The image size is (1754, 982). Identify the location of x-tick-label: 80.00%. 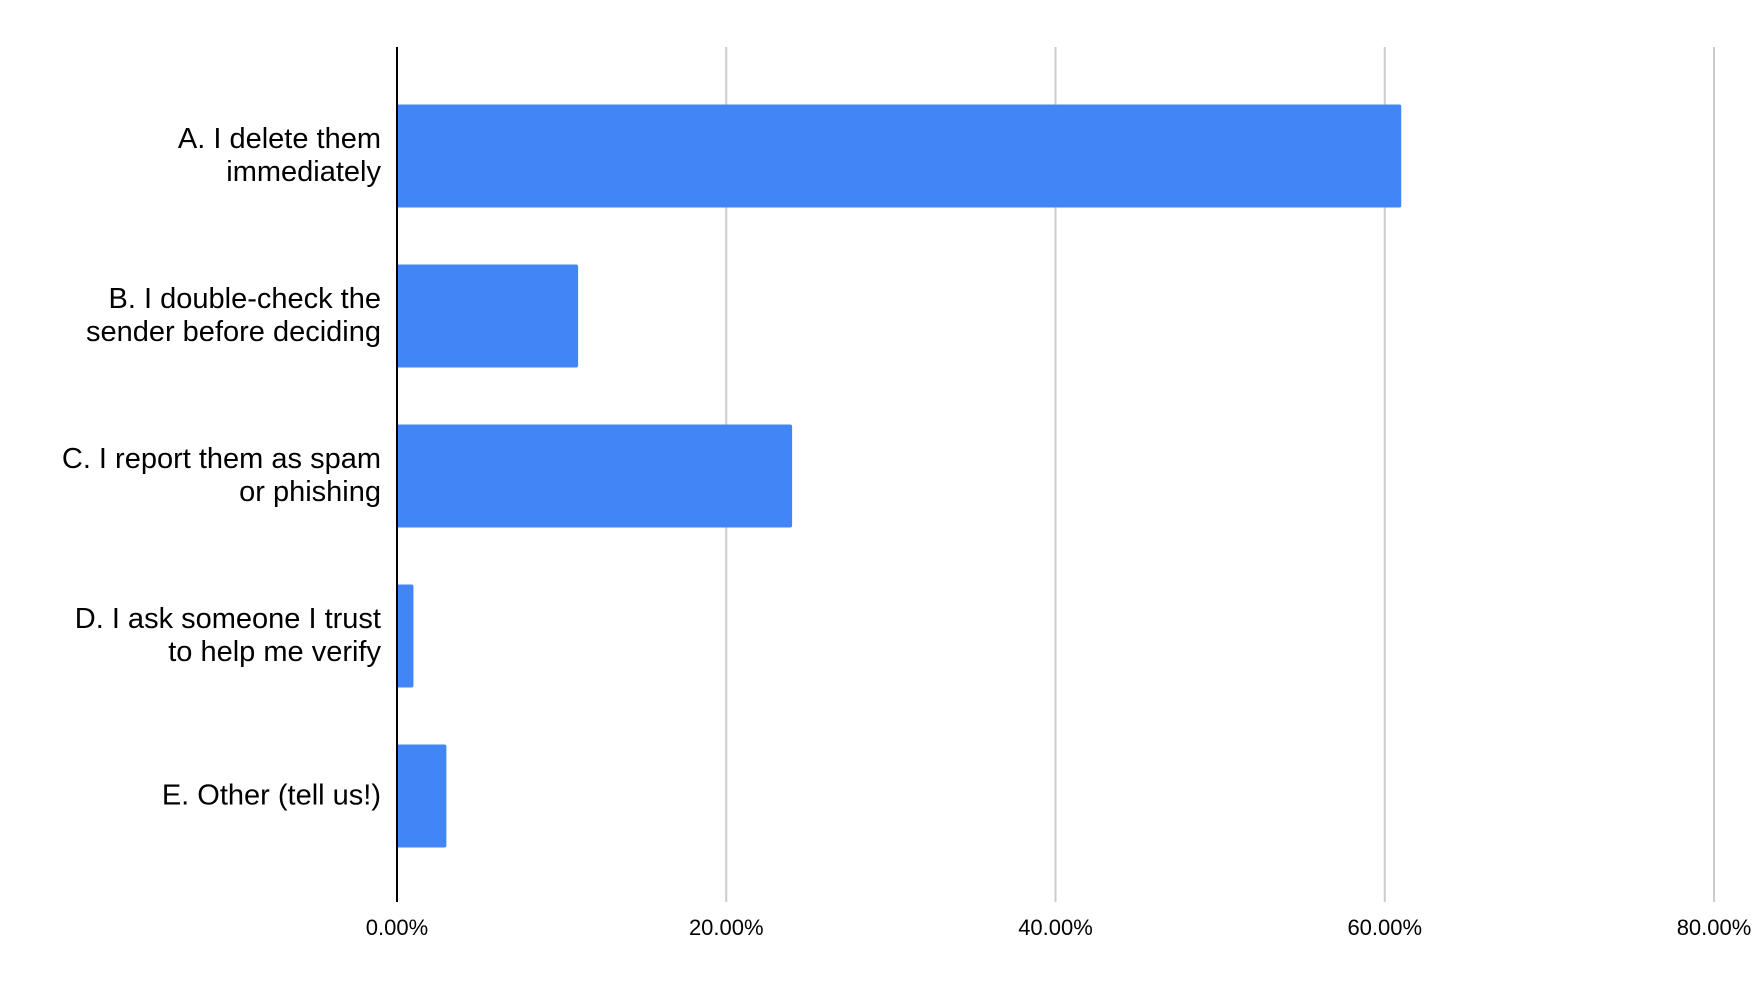
(1714, 927).